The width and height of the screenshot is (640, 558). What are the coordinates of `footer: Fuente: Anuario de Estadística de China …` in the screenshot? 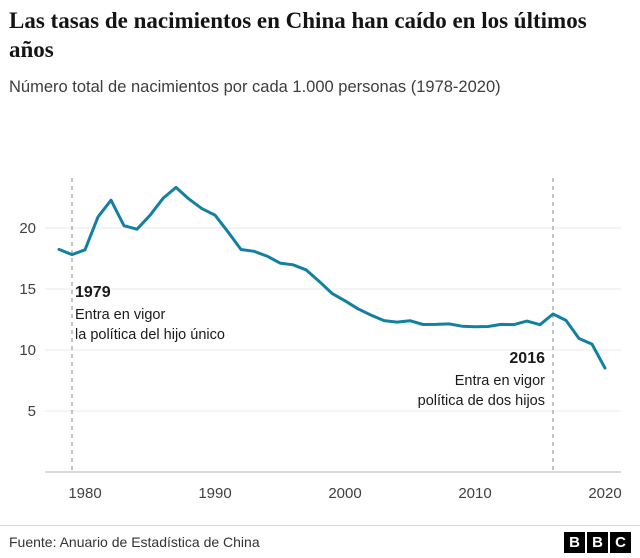 It's located at (320, 541).